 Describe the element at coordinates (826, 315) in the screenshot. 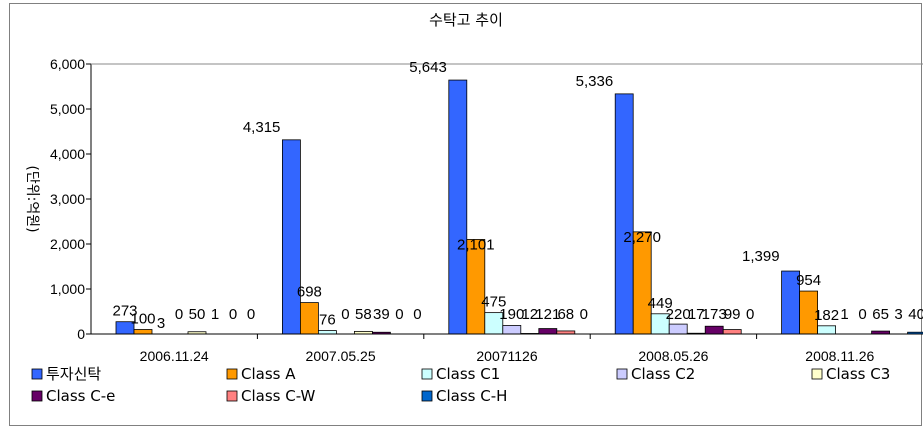

I see `data-label: 182` at that location.